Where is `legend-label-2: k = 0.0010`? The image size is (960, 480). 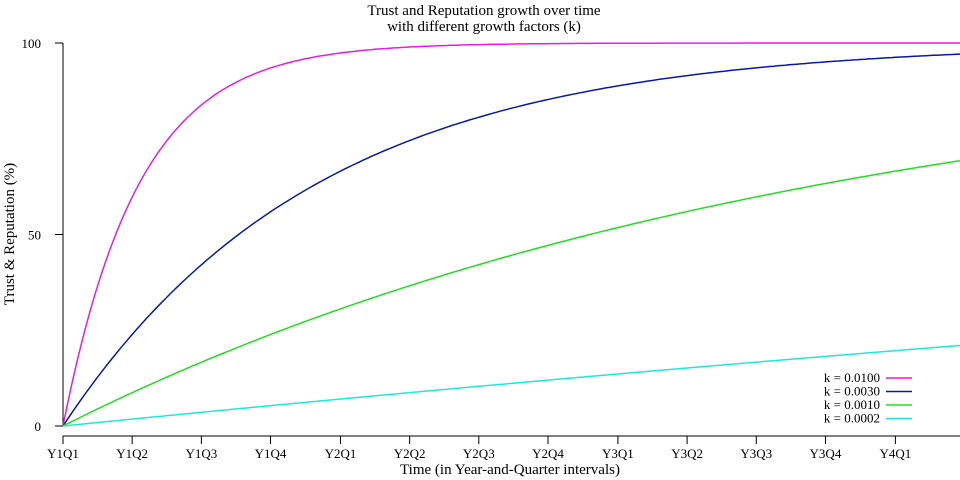
legend-label-2: k = 0.0010 is located at coordinates (852, 404).